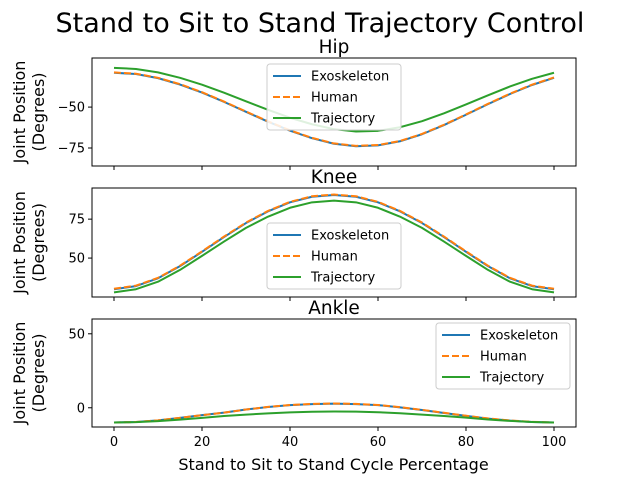  Describe the element at coordinates (333, 464) in the screenshot. I see `x-axis-label: Stand to Sit to Stand Cycle Percentage` at that location.